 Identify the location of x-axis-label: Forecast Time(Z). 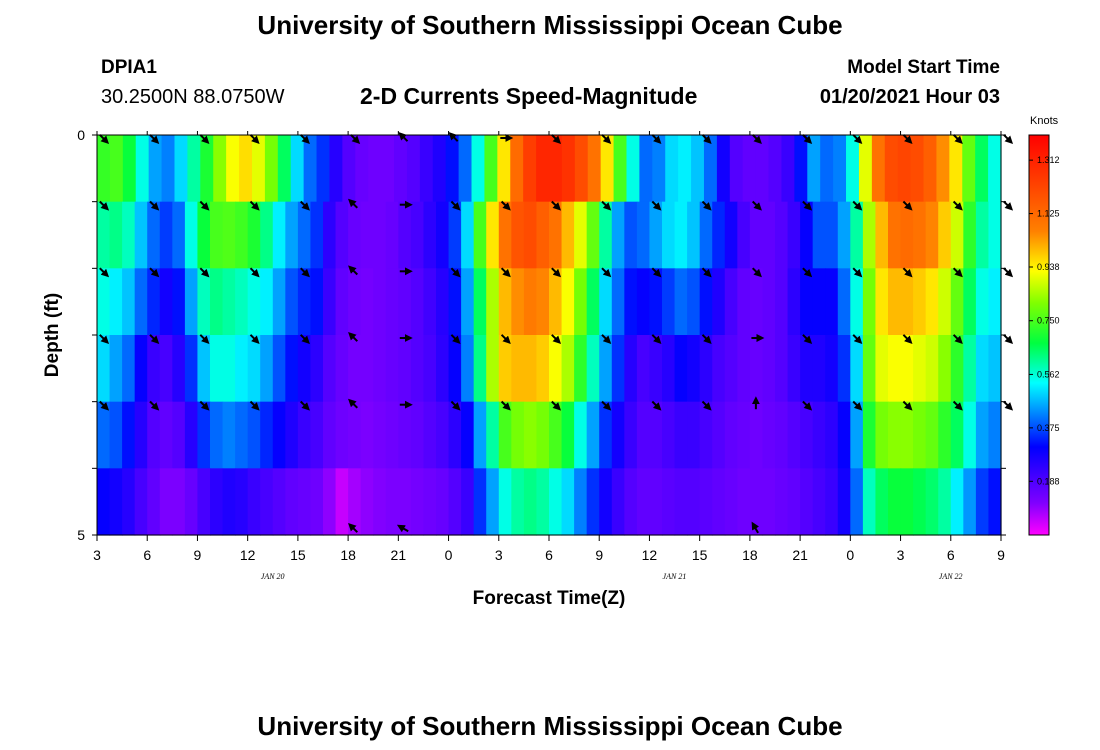
(549, 598).